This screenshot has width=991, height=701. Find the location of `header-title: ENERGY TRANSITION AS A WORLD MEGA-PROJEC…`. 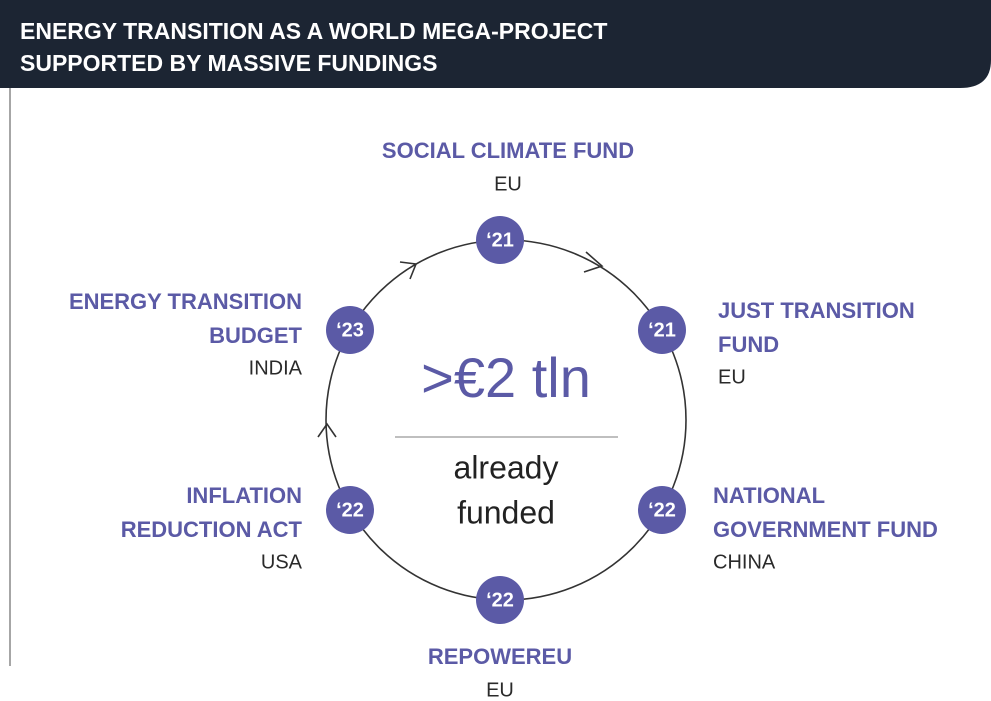

header-title: ENERGY TRANSITION AS A WORLD MEGA-PROJEC… is located at coordinates (313, 31).